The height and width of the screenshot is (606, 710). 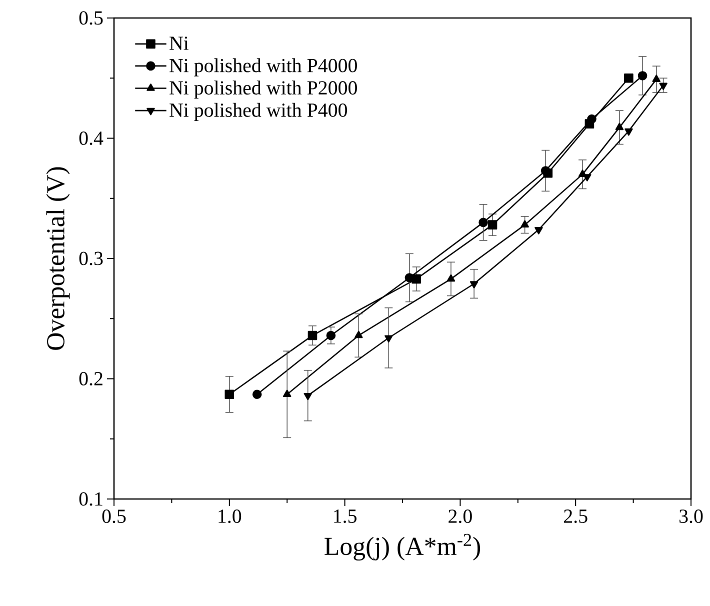 I want to click on x-tick-label: 2.0, so click(x=460, y=517).